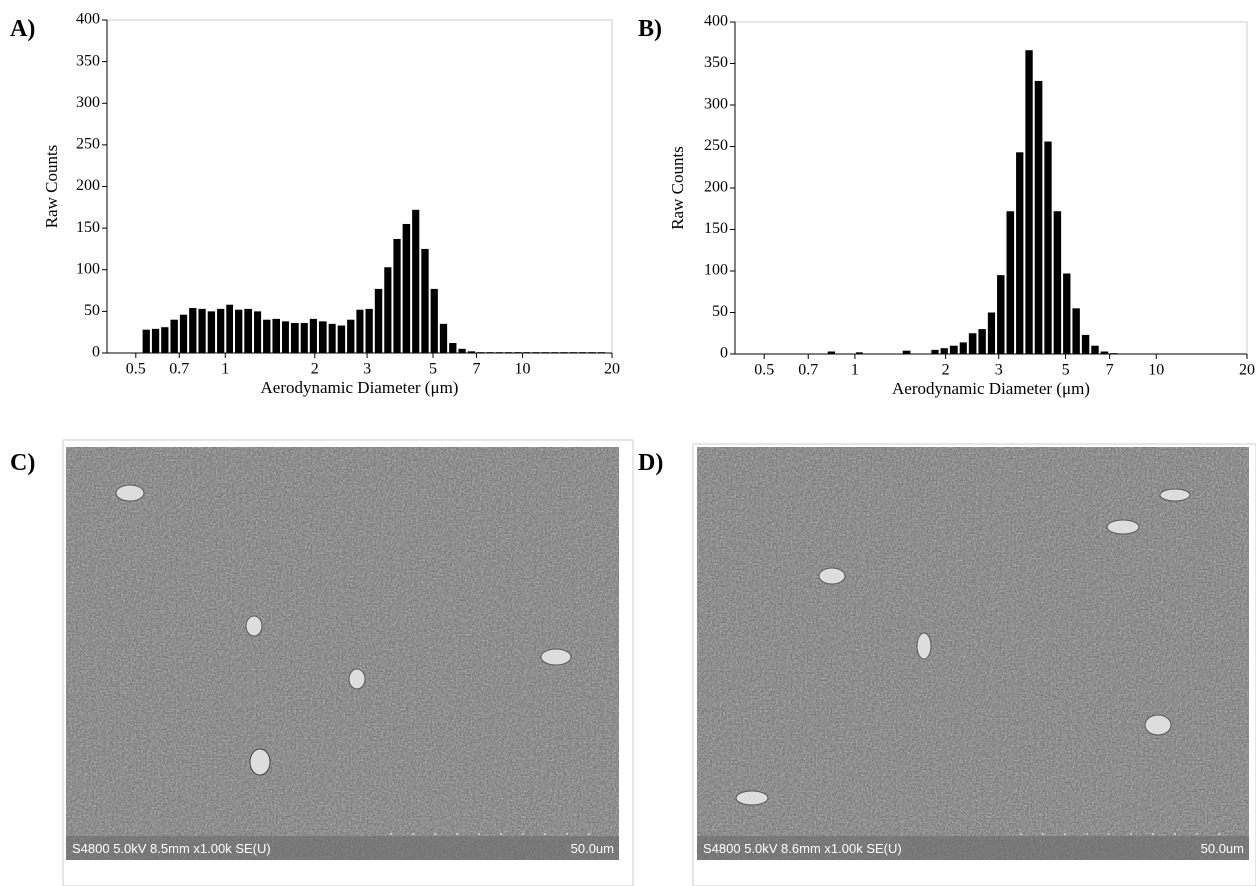 This screenshot has width=1256, height=886. I want to click on image-info: S4800 5.0kV 8.5mm x1.00k SE(U), so click(171, 848).